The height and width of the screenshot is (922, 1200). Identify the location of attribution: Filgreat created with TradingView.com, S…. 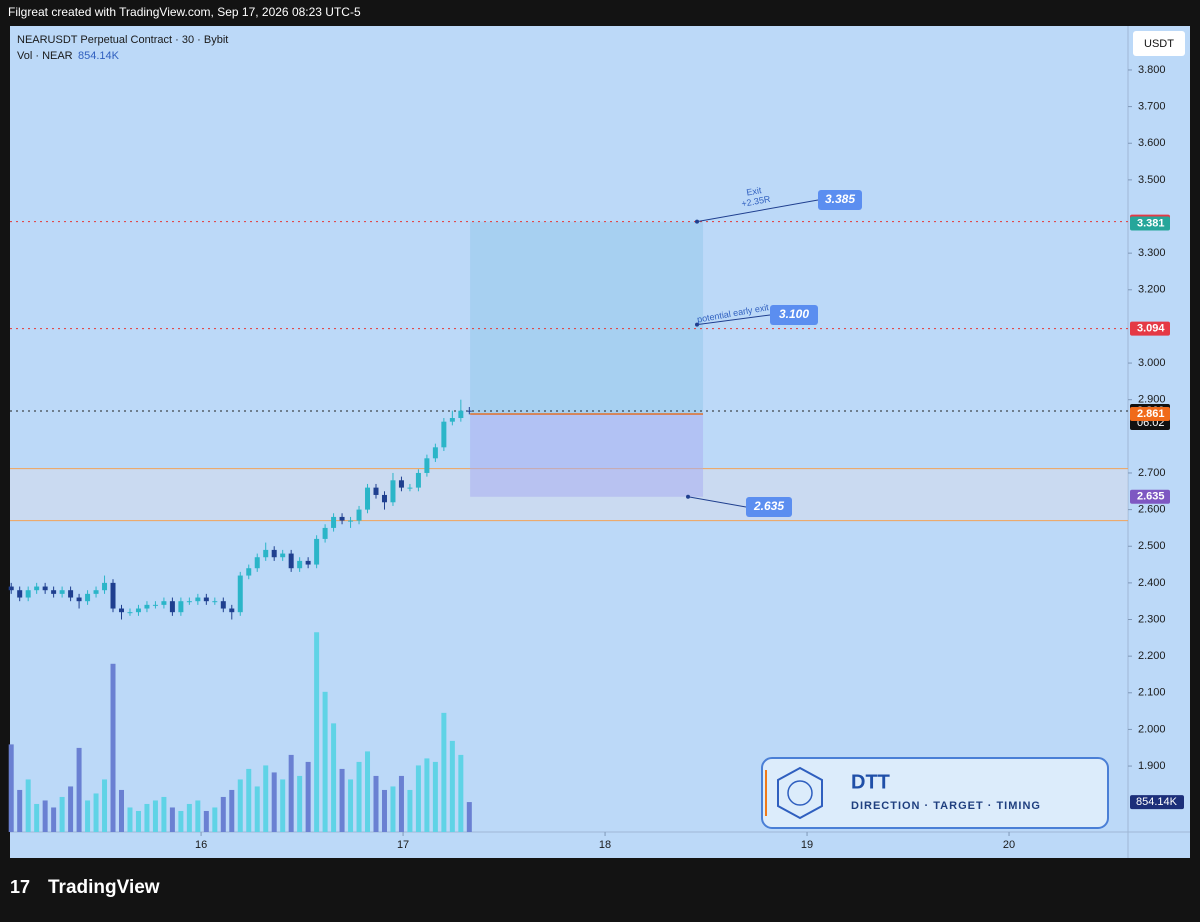
(184, 12).